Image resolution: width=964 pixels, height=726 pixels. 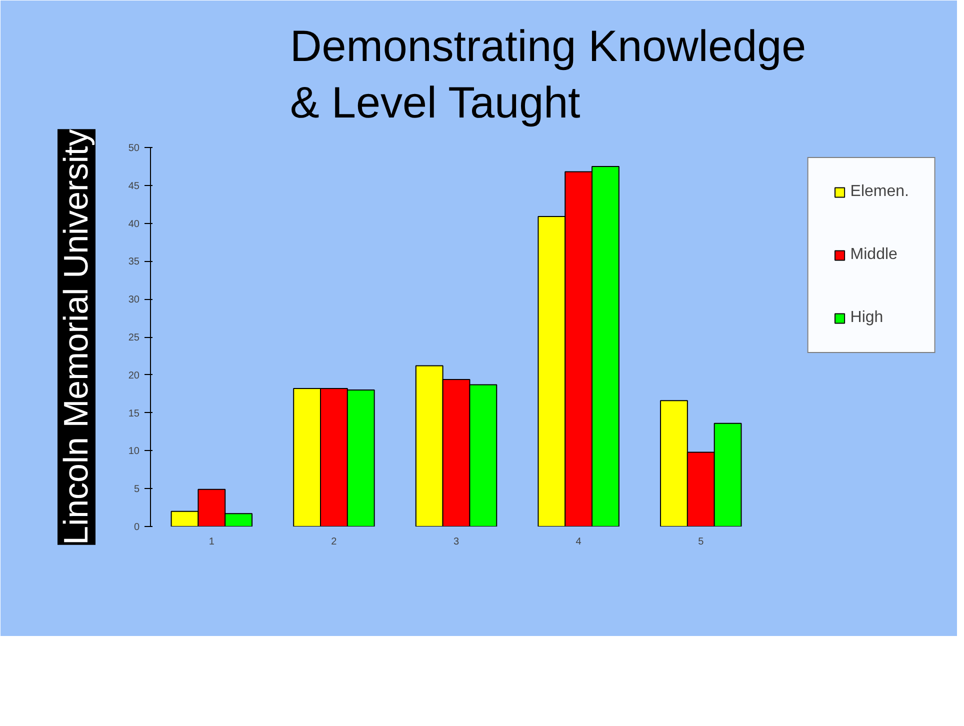 What do you see at coordinates (134, 186) in the screenshot?
I see `y-tick-label: 45` at bounding box center [134, 186].